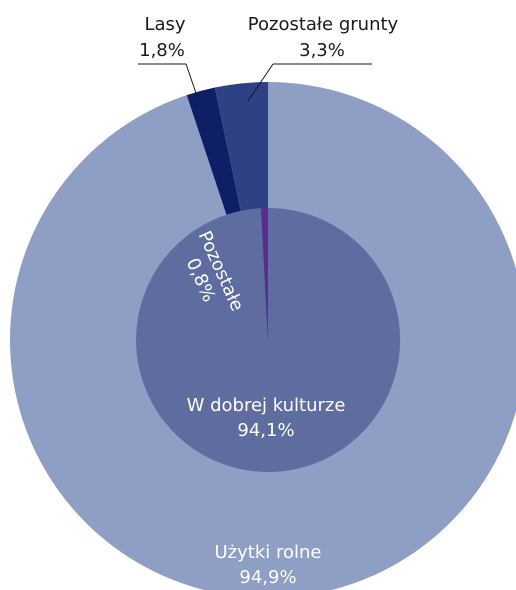 The height and width of the screenshot is (590, 516). What do you see at coordinates (267, 577) in the screenshot?
I see `value-uzytki-rolne: 94,9%` at bounding box center [267, 577].